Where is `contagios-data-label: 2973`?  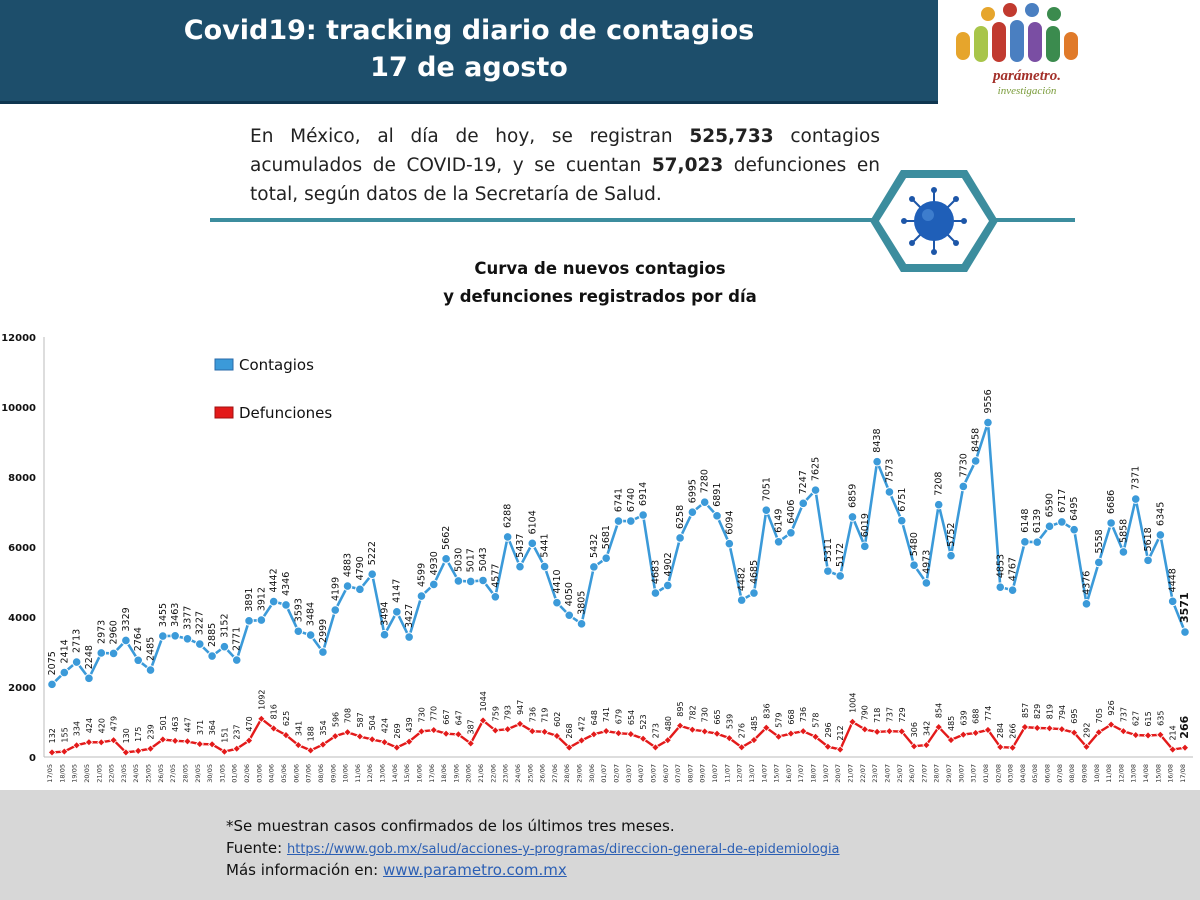 contagios-data-label: 2973 is located at coordinates (101, 632).